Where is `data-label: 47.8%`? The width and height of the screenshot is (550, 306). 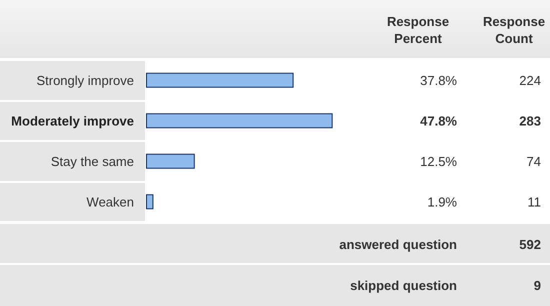 data-label: 47.8% is located at coordinates (439, 120).